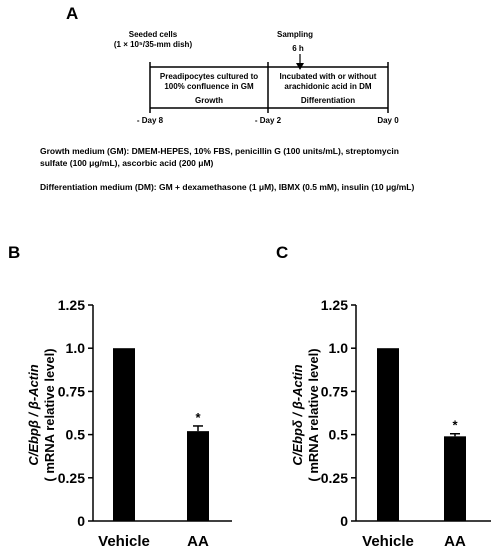 This screenshot has width=497, height=550. Describe the element at coordinates (150, 120) in the screenshot. I see `day-8-label: - Day 8` at that location.